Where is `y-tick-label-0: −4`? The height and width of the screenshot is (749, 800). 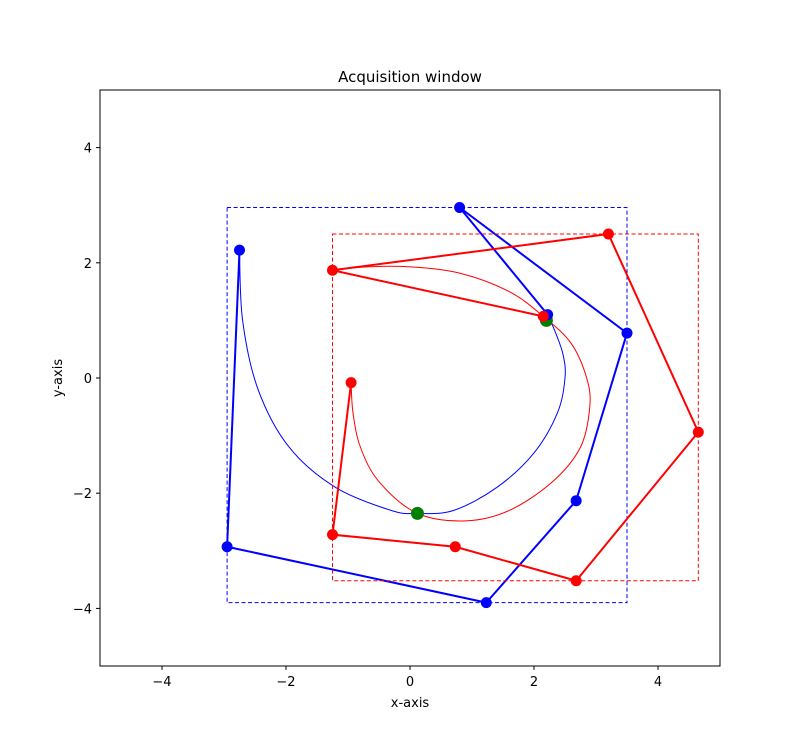 y-tick-label-0: −4 is located at coordinates (82, 609).